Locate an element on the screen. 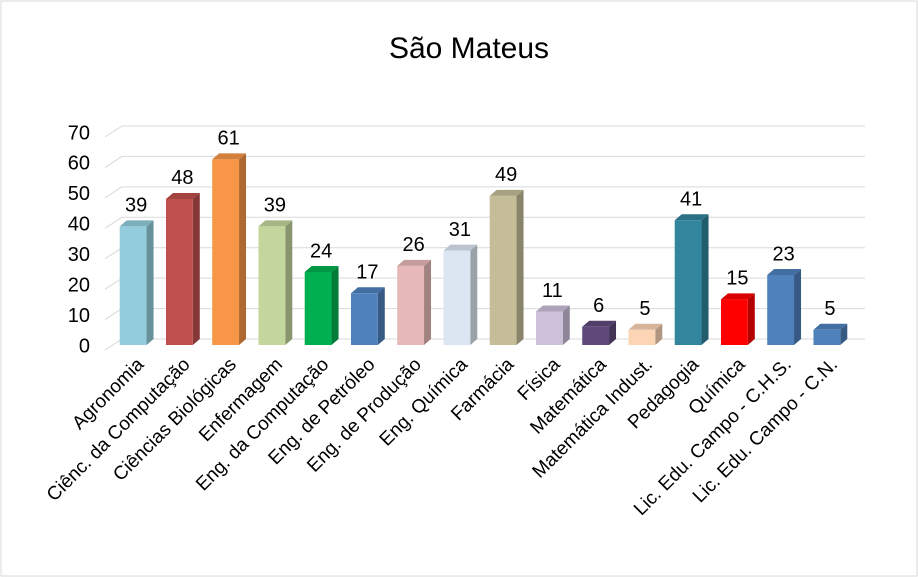  data-label: 31 is located at coordinates (460, 230).